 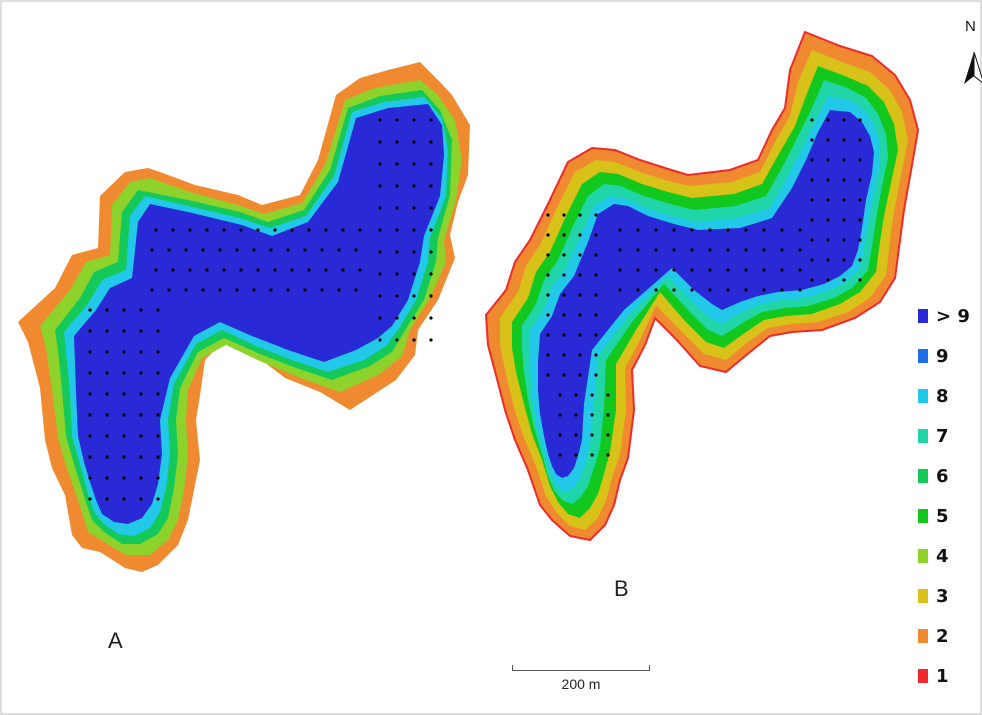 I want to click on legend-label: 8, so click(x=942, y=396).